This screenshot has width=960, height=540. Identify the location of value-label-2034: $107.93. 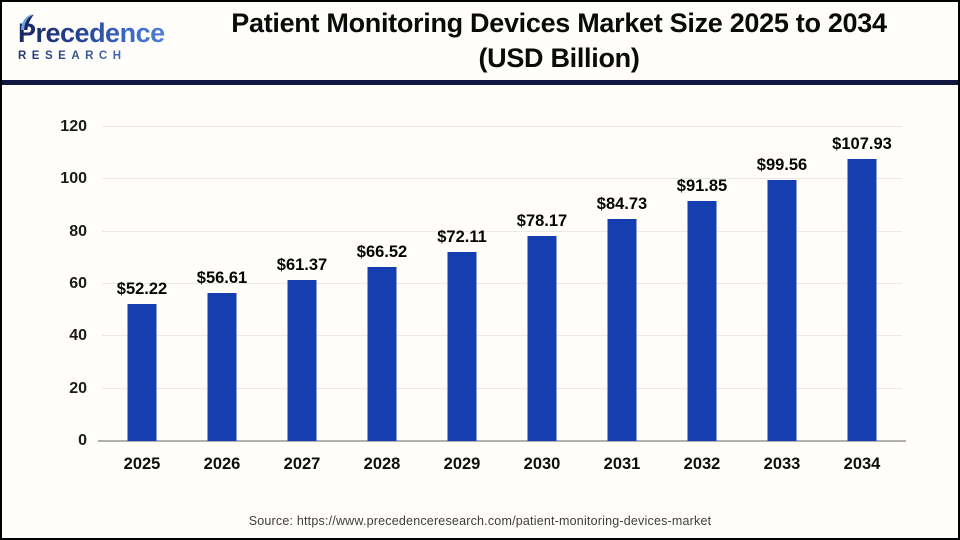
(862, 143).